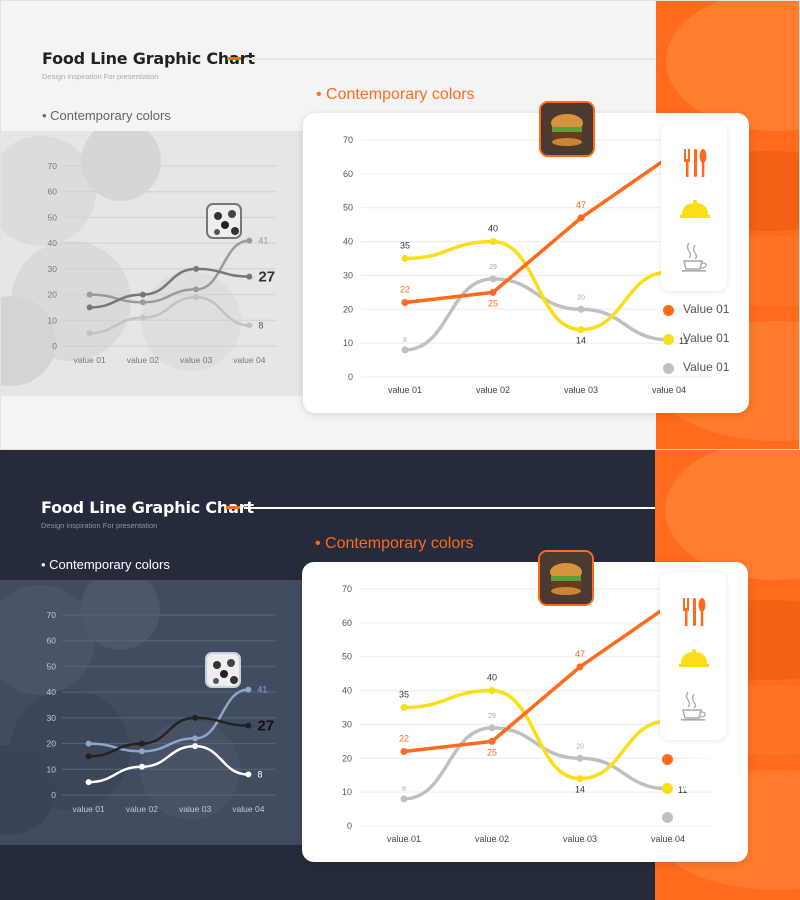 This screenshot has height=900, width=800. I want to click on page-title: Food Line Graphic Chart, so click(147, 507).